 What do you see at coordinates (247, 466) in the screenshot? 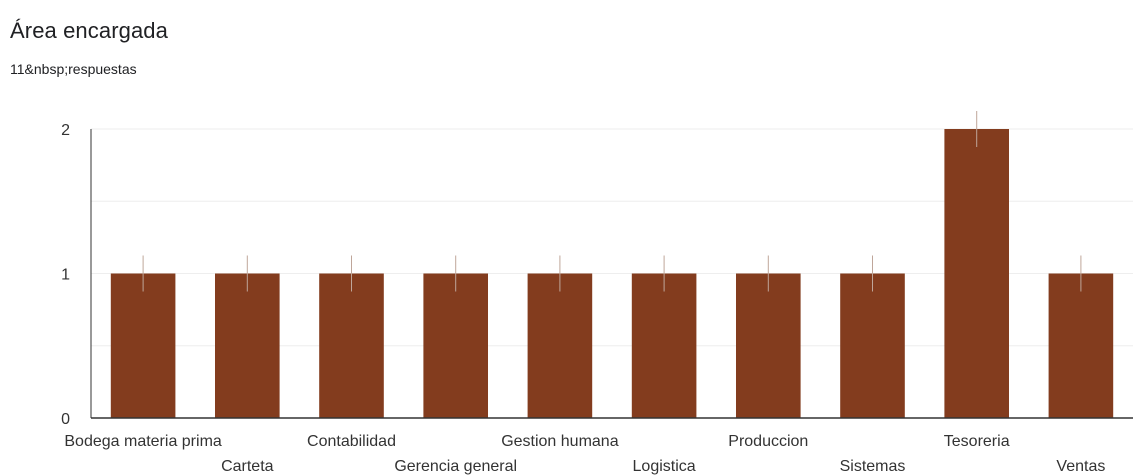
I see `x-tick-label: Carteta` at bounding box center [247, 466].